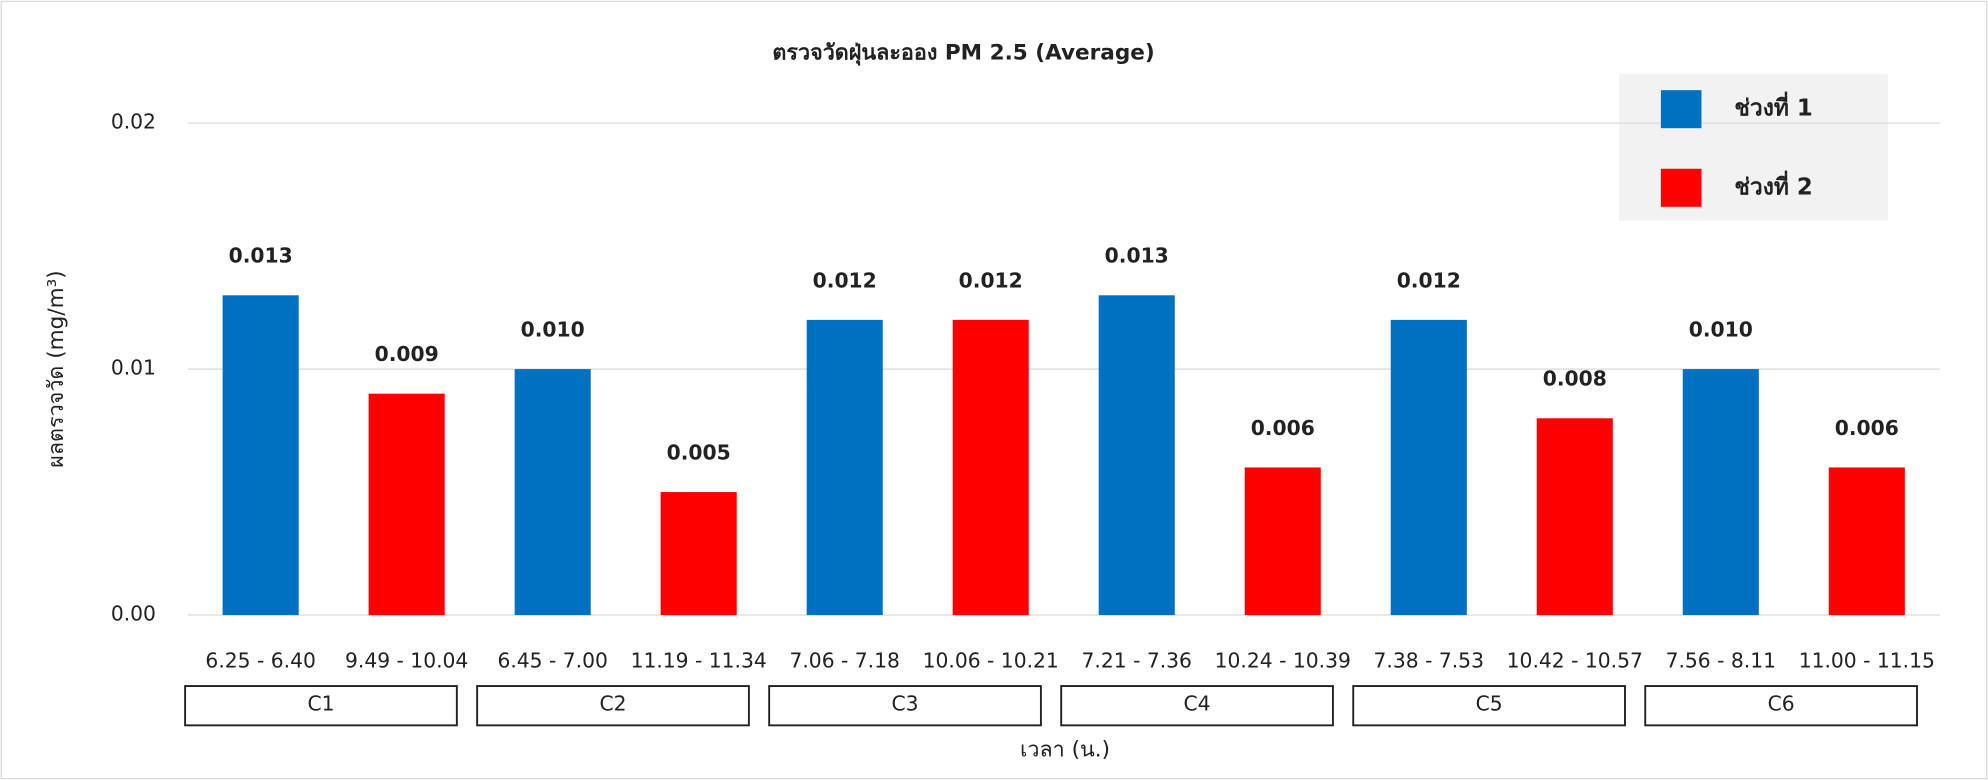 This screenshot has width=1988, height=780. I want to click on x-axis-label: เวลา (น.), so click(1065, 750).